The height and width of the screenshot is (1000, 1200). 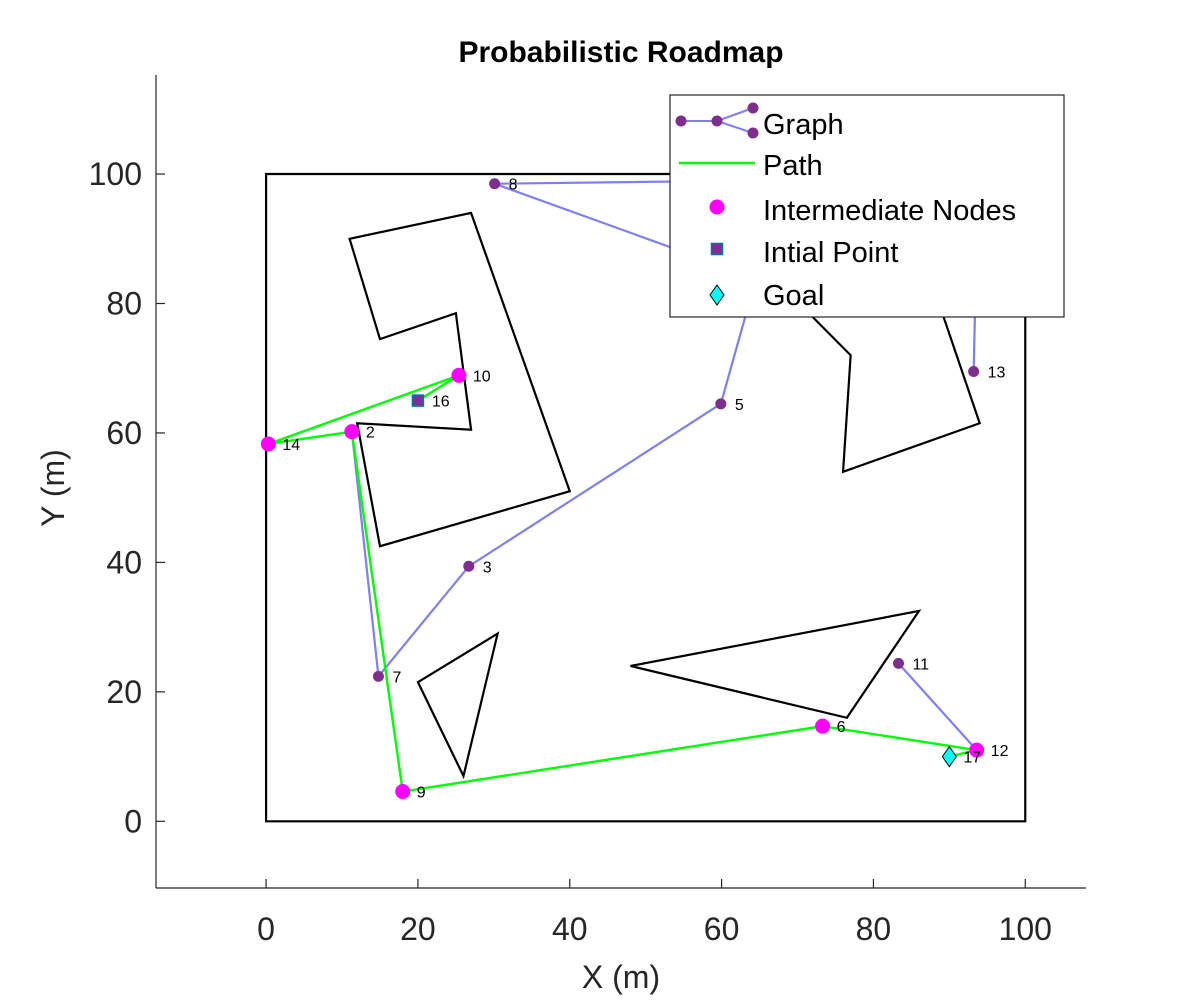 What do you see at coordinates (418, 929) in the screenshot?
I see `x-tick-label-20: 20` at bounding box center [418, 929].